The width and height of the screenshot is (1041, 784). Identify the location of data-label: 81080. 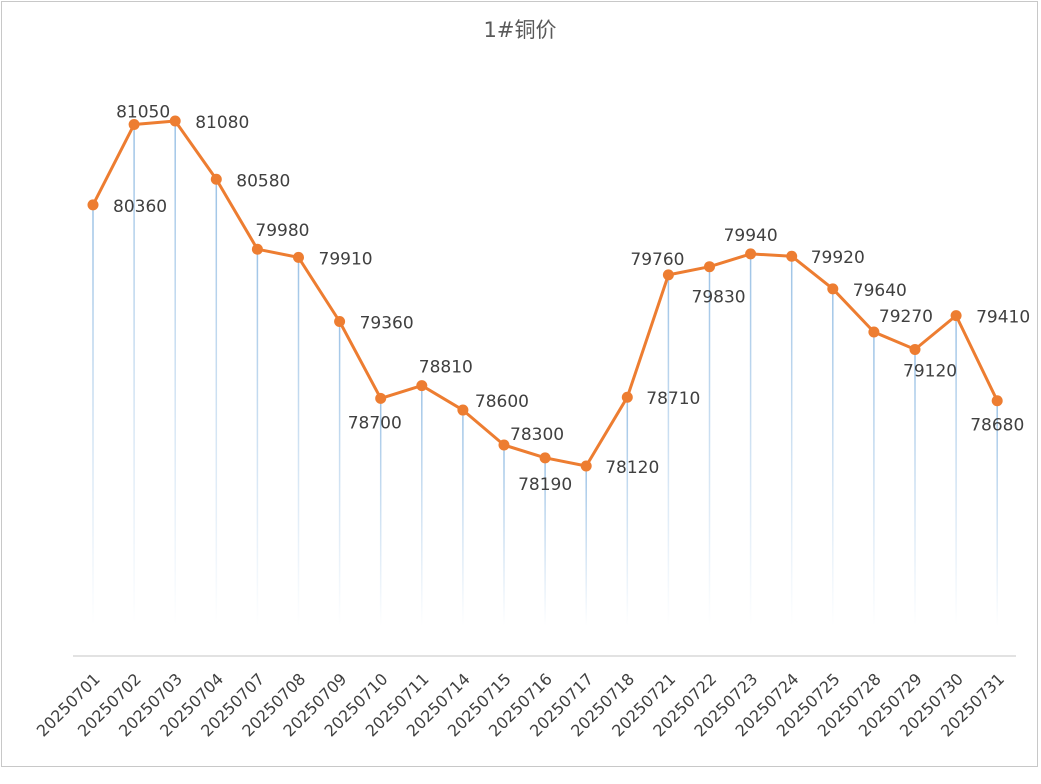
(222, 123).